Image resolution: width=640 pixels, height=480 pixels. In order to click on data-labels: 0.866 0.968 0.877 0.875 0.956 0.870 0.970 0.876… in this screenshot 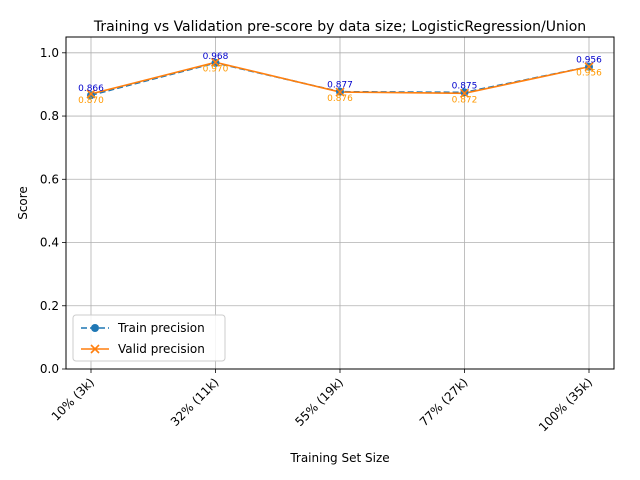, I will do `click(340, 79)`.